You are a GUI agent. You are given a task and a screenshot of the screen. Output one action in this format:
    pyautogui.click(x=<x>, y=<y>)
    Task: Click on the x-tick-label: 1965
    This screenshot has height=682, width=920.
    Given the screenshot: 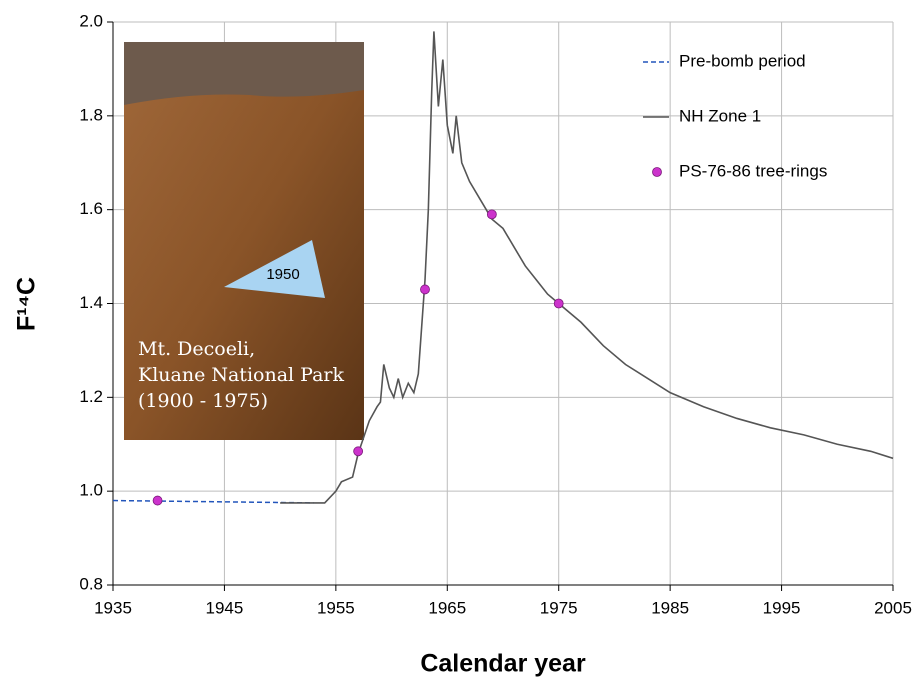 What is the action you would take?
    pyautogui.click(x=447, y=607)
    